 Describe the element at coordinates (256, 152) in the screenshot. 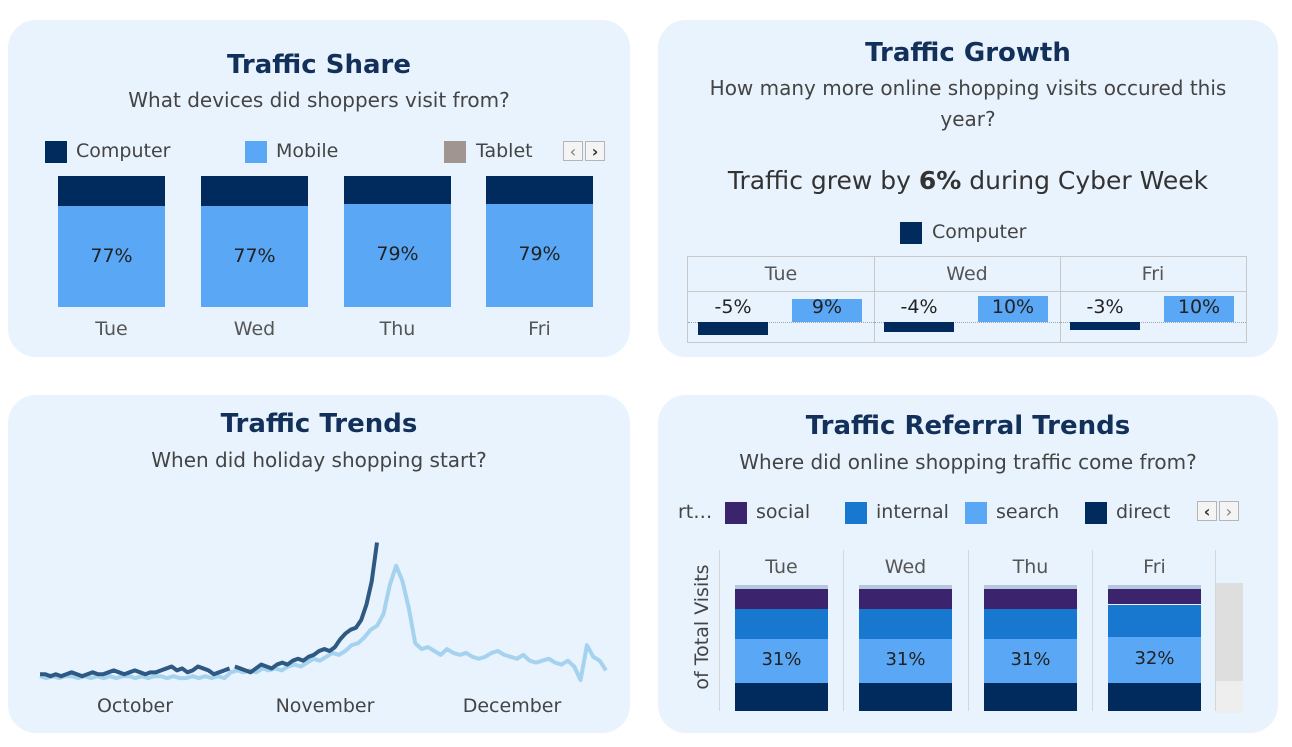

I see `legend-swatch-mobile` at that location.